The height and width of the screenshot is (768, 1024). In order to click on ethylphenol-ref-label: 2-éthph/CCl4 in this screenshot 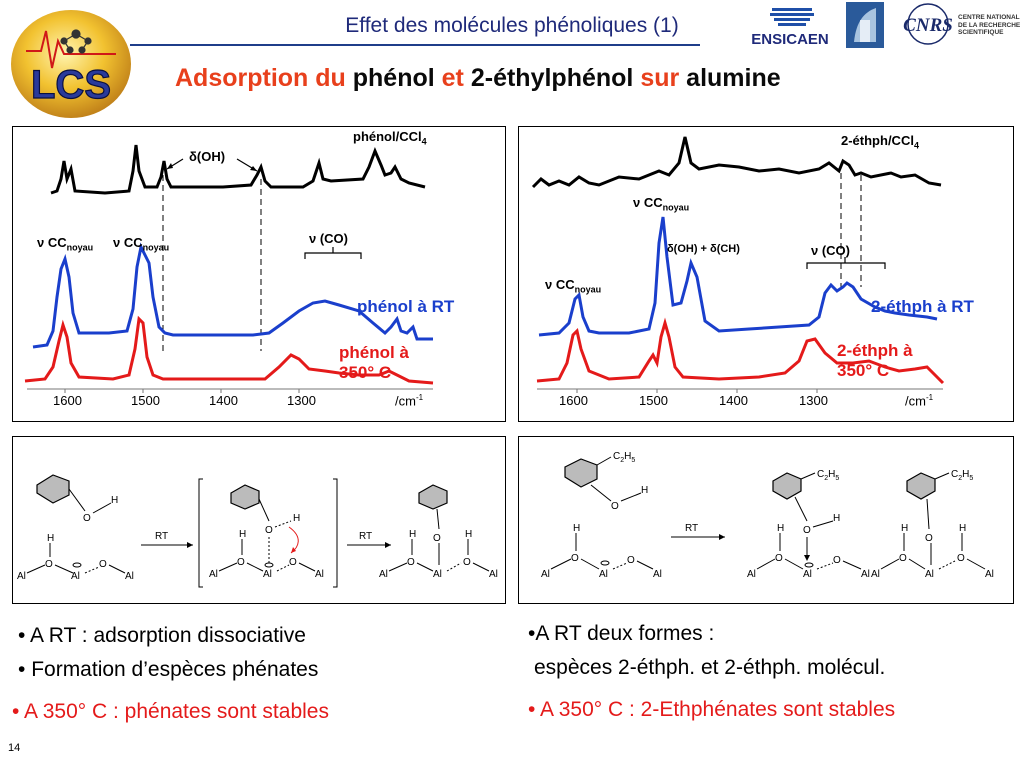, I will do `click(880, 142)`.